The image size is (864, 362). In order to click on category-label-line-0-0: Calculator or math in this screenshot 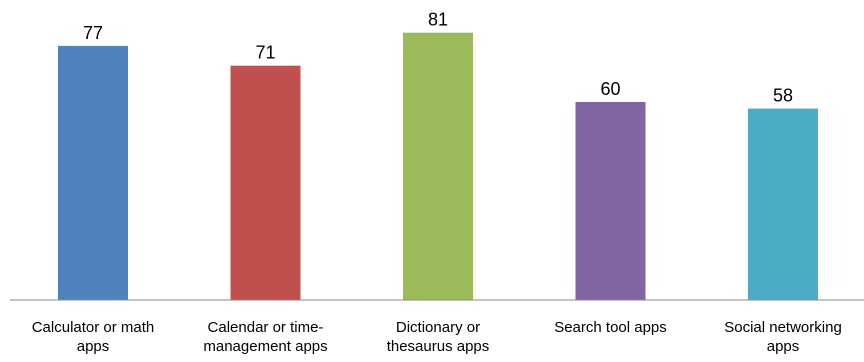, I will do `click(93, 327)`.